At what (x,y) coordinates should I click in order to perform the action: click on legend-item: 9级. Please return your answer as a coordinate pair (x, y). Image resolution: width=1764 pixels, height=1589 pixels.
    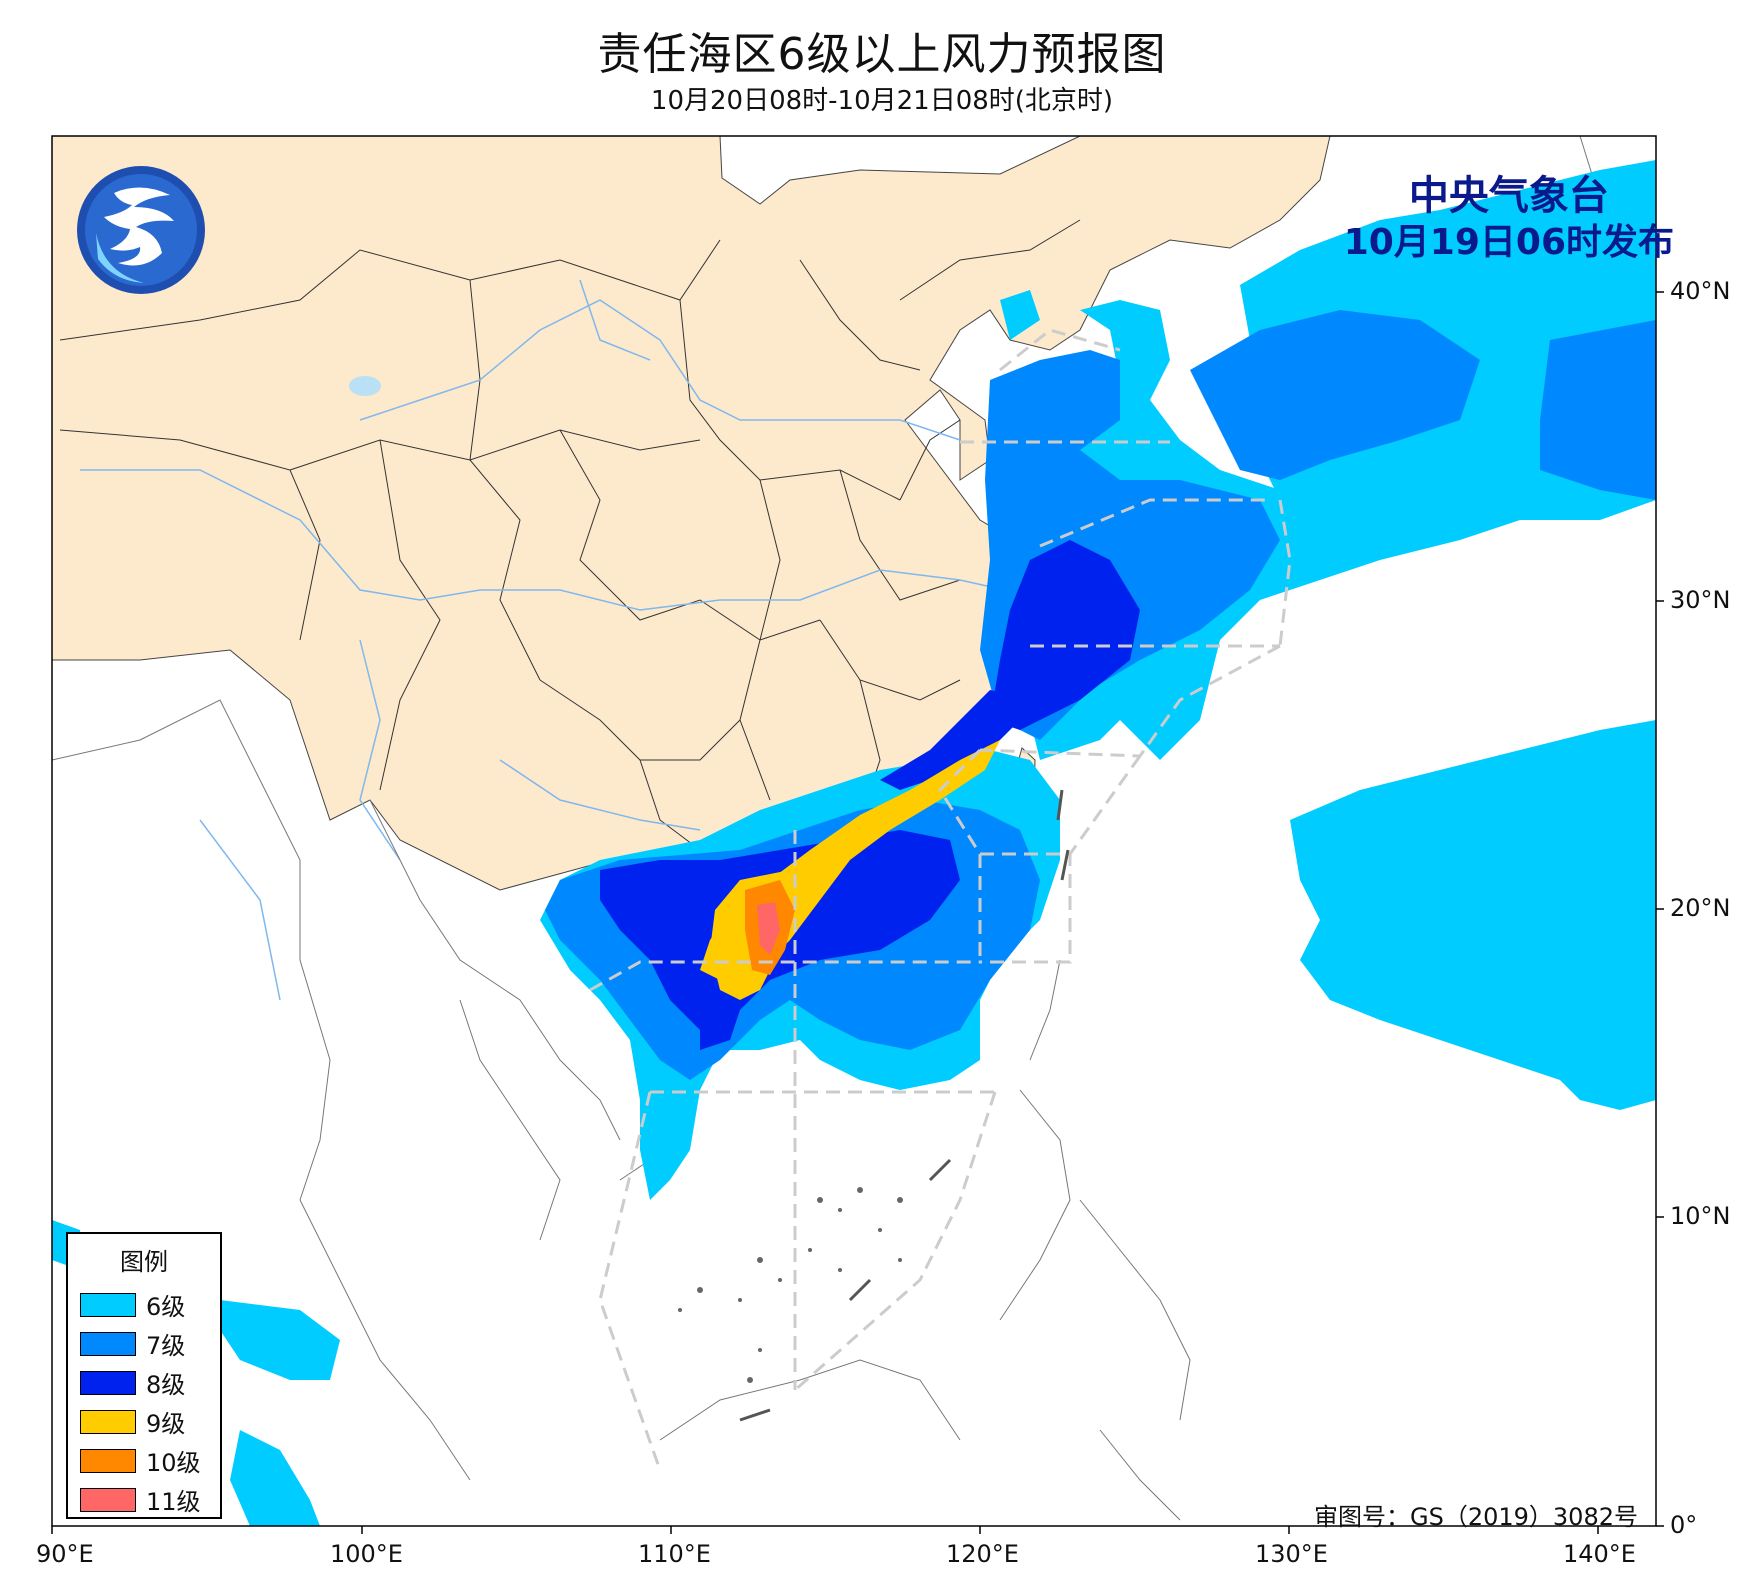
    Looking at the image, I should click on (144, 1421).